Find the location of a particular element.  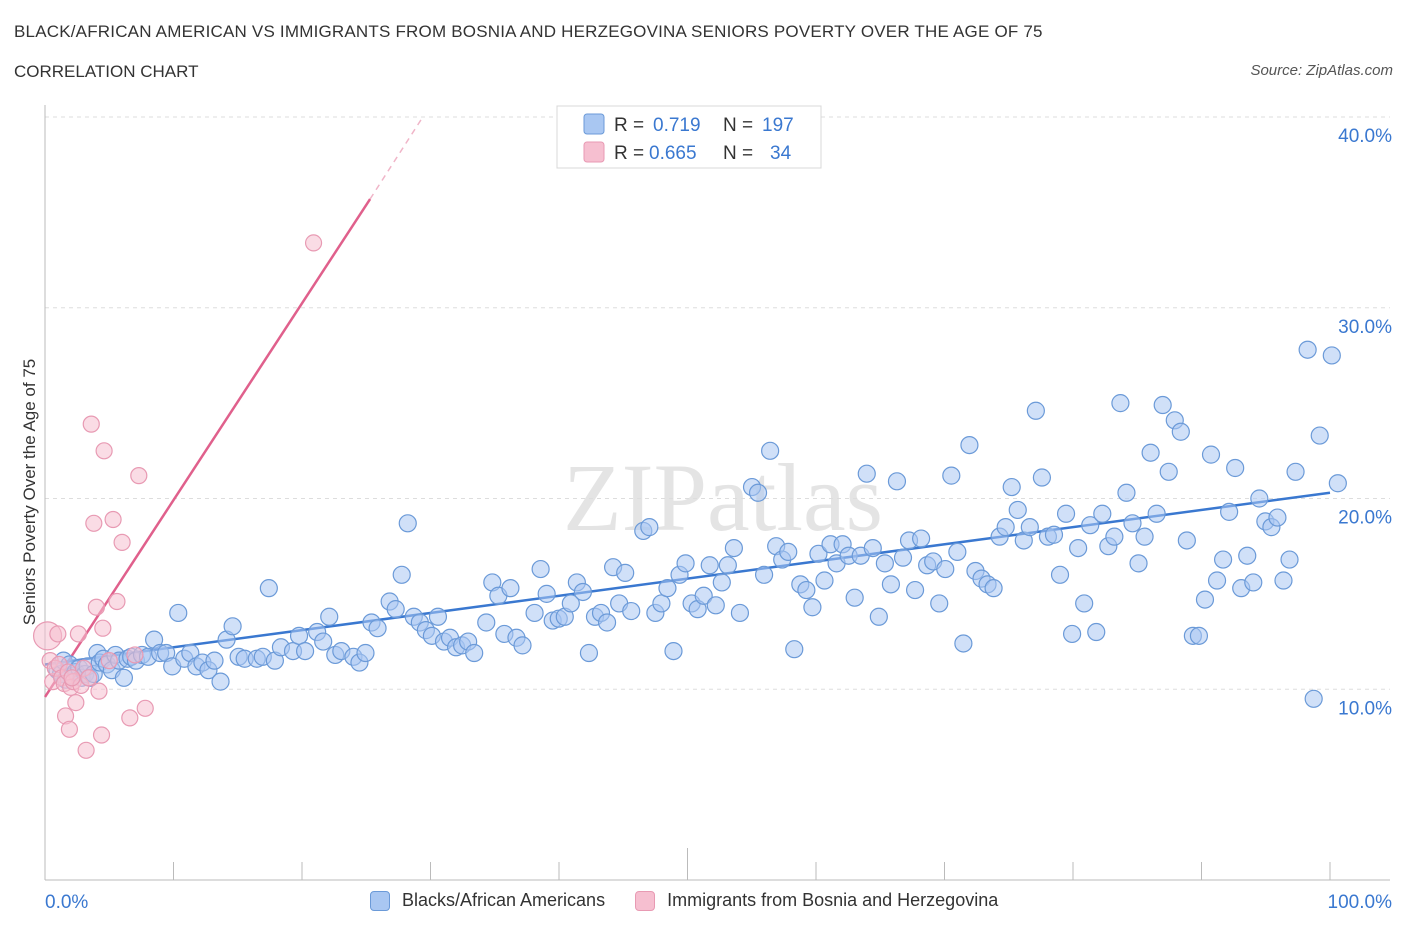

source-label: Source: ZipAtlas.com is located at coordinates (1321, 70).